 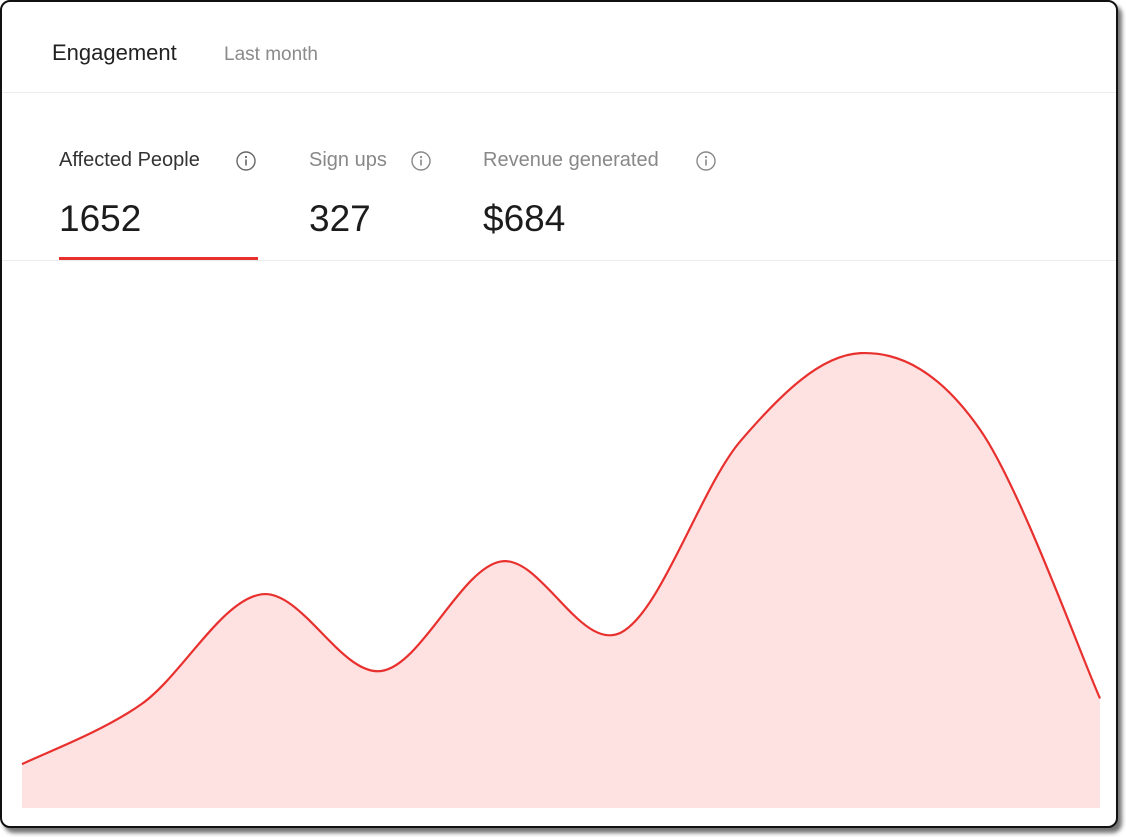 What do you see at coordinates (100, 218) in the screenshot?
I see `metric-value: 1652` at bounding box center [100, 218].